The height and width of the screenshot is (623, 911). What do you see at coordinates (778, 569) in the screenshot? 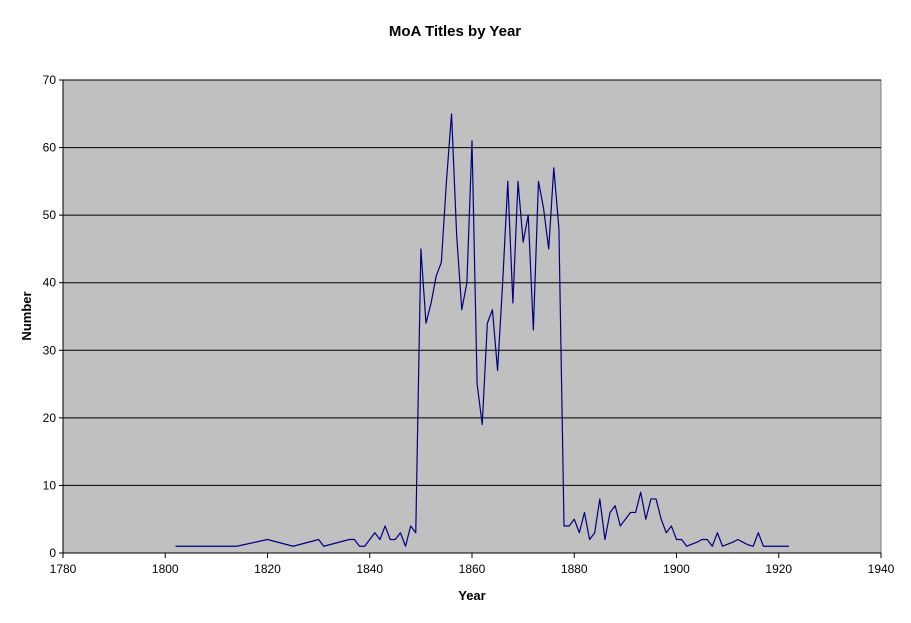
I see `x-tick-label: 1920` at bounding box center [778, 569].